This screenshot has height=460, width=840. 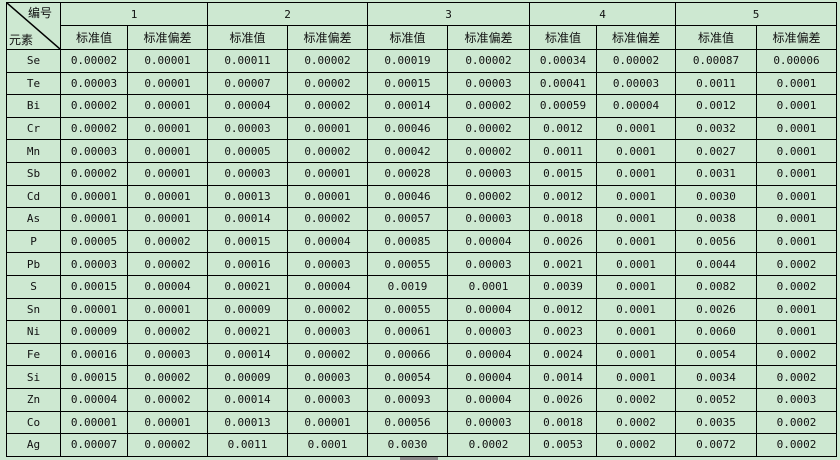 What do you see at coordinates (716, 422) in the screenshot?
I see `value-cell: 0.0035` at bounding box center [716, 422].